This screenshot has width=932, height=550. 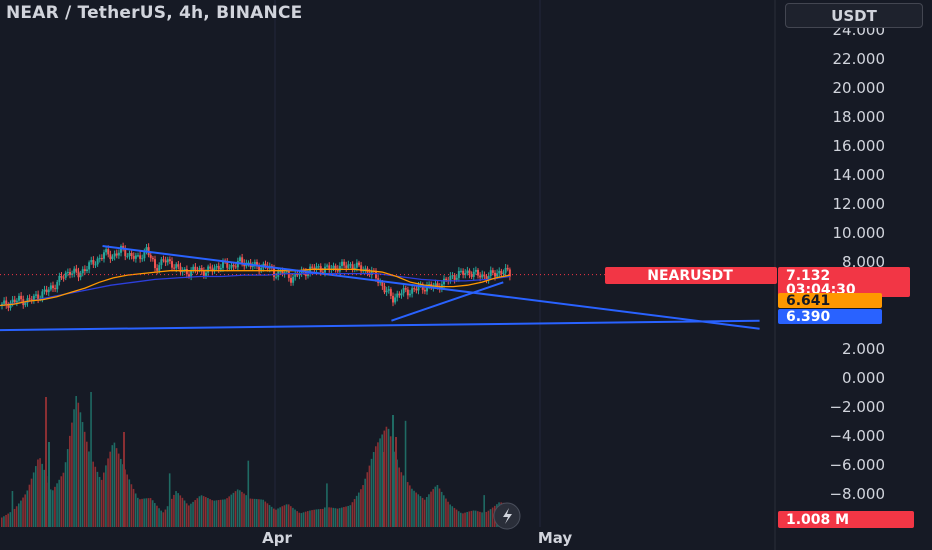 I want to click on time-axis: Apr May, so click(x=417, y=538).